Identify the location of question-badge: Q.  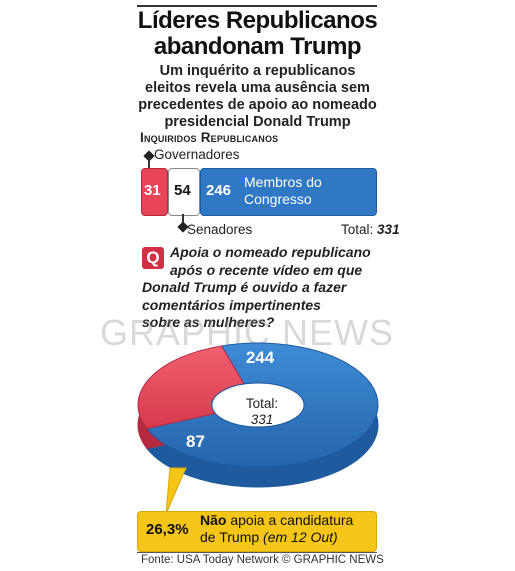
(153, 258).